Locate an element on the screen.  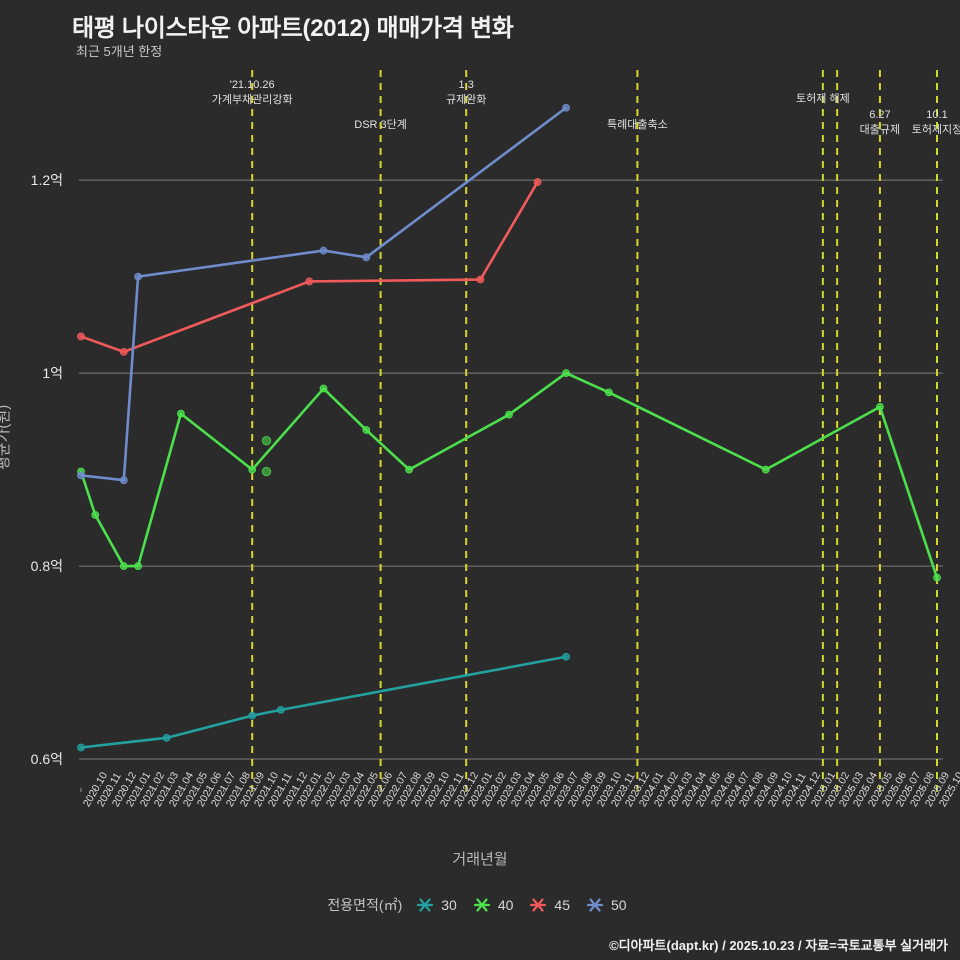
x-tick-label-2021.07: 2021.07 is located at coordinates (224, 789).